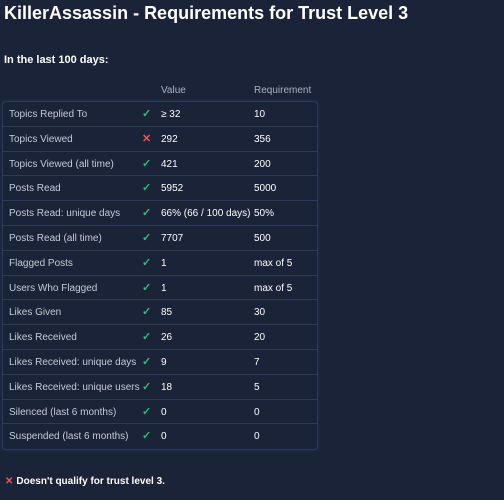 Image resolution: width=504 pixels, height=500 pixels. Describe the element at coordinates (173, 90) in the screenshot. I see `column-header-value: Value` at that location.